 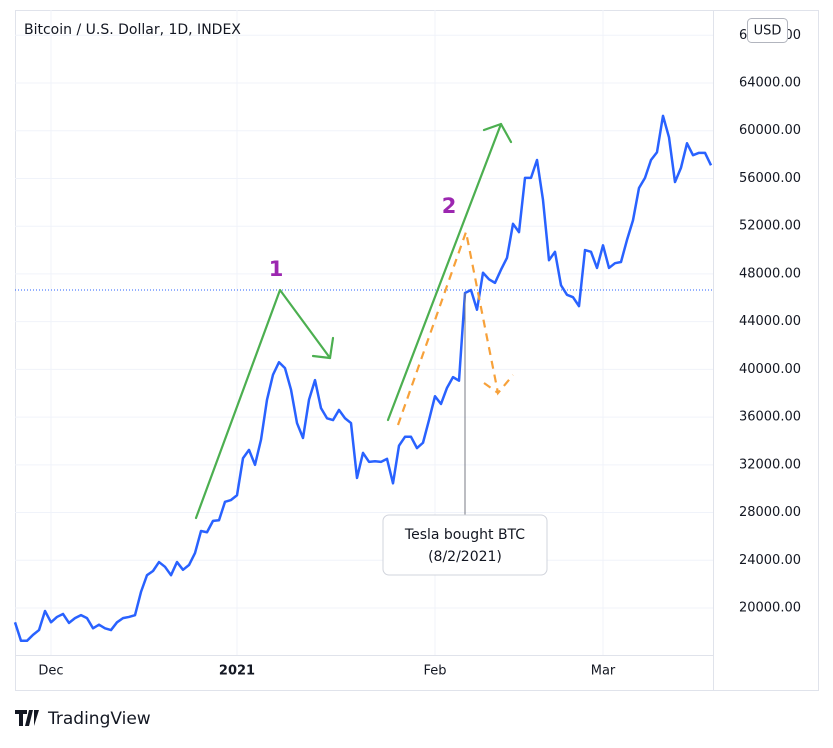 I want to click on dashed-line, so click(x=455, y=326).